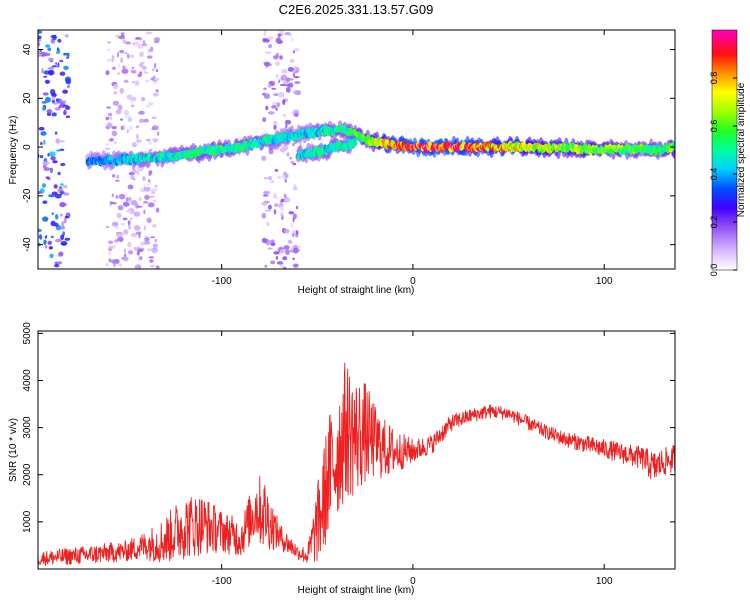  Describe the element at coordinates (355, 143) in the screenshot. I see `spectrogram-ridge-secondary-point` at that location.